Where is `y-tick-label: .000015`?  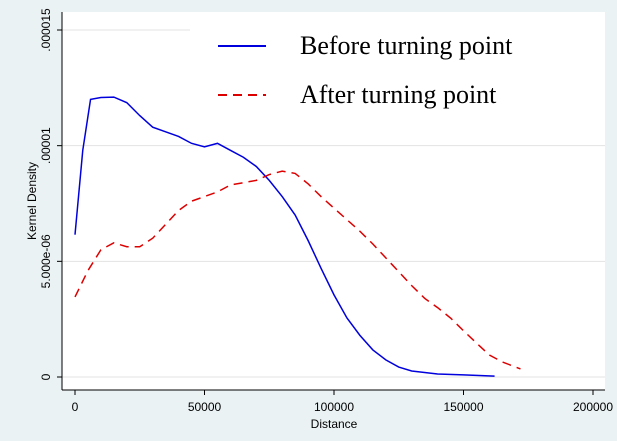
y-tick-label: .000015 is located at coordinates (46, 30).